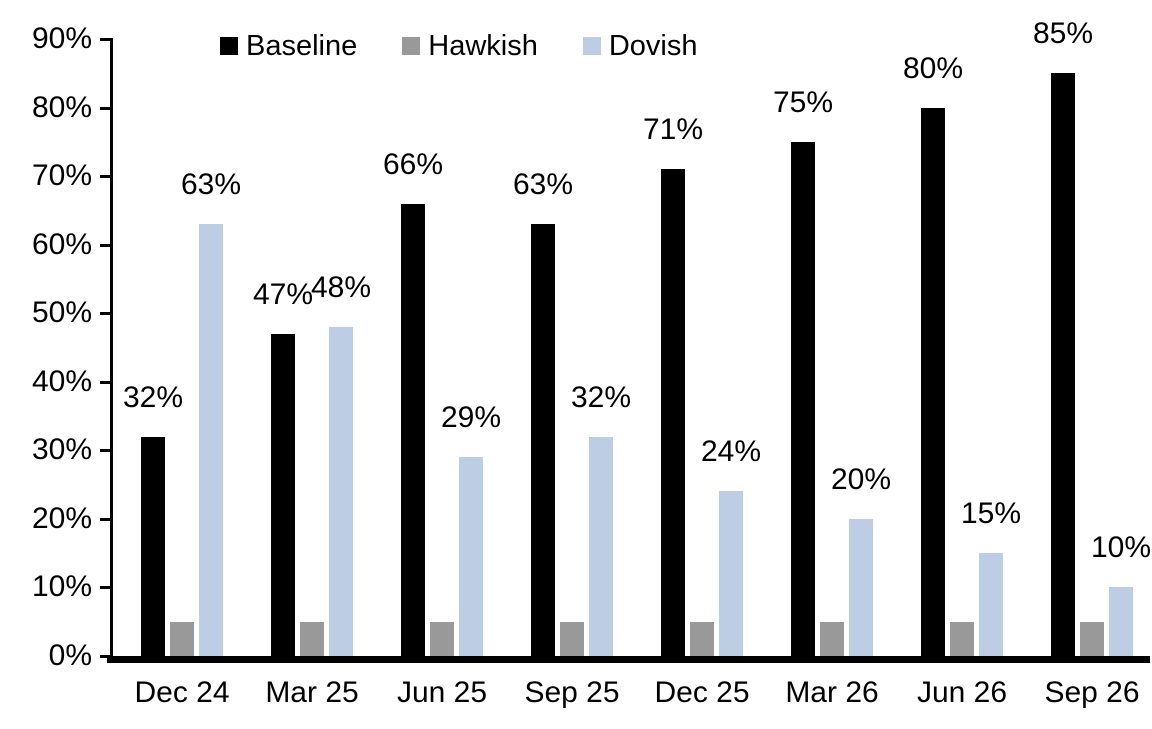 This screenshot has width=1152, height=729. I want to click on legend-swatch-baseline, so click(229, 46).